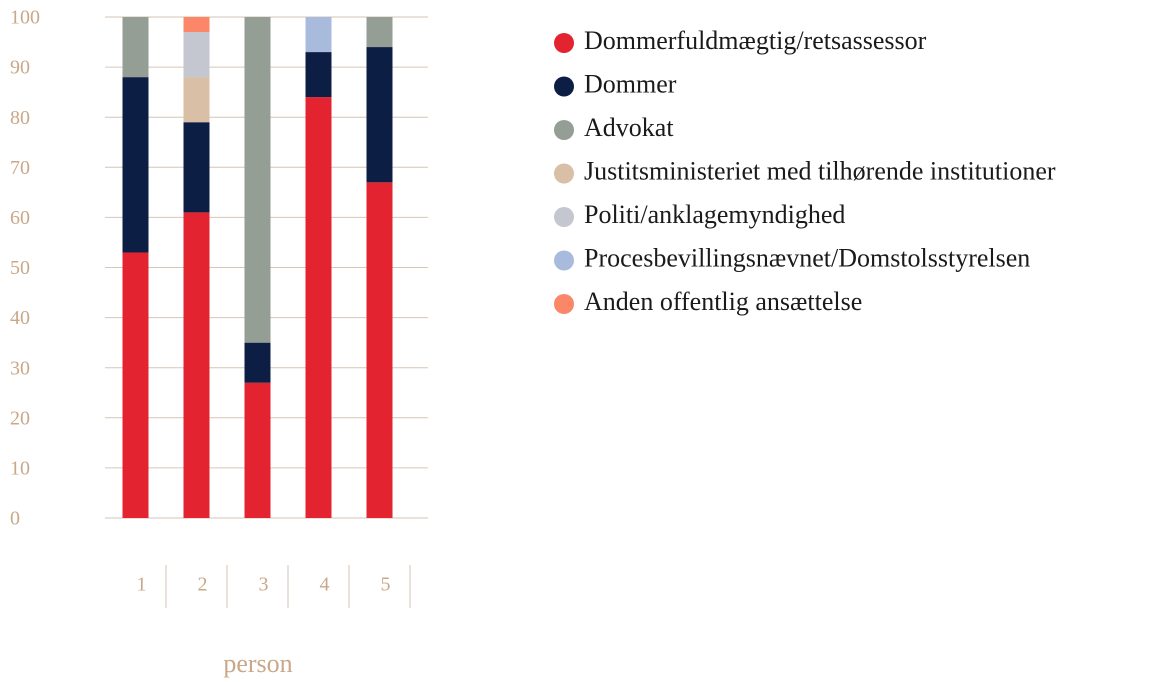 This screenshot has width=1173, height=682. I want to click on legend-label: Anden offentlig ansættelse, so click(723, 301).